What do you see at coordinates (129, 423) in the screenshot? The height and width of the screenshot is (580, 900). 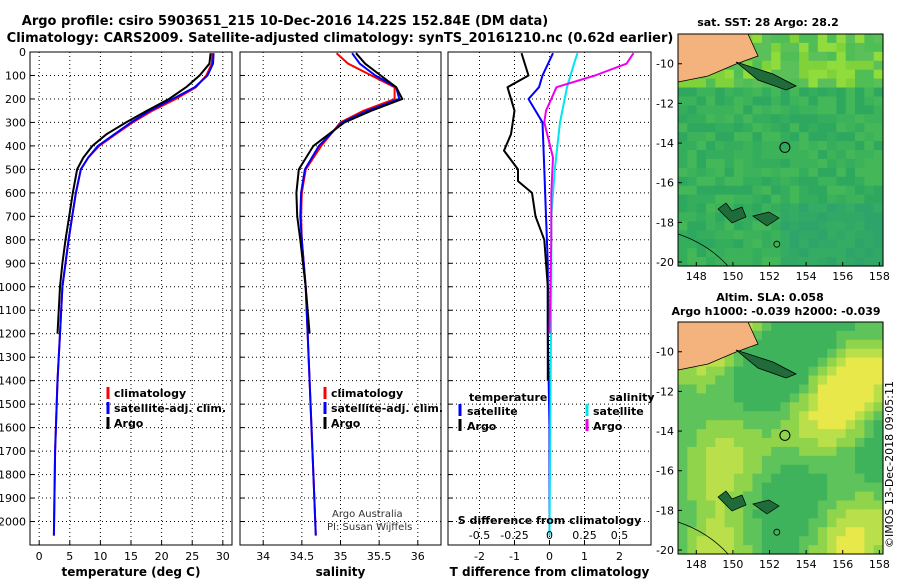 I see `temp-legend-label: Argo` at bounding box center [129, 423].